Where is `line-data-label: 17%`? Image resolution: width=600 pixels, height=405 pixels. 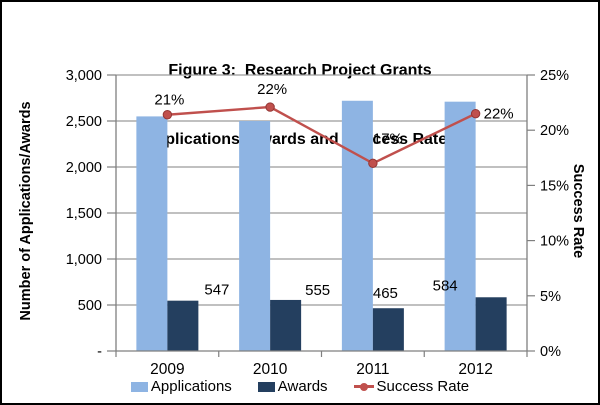 line-data-label: 17% is located at coordinates (388, 138).